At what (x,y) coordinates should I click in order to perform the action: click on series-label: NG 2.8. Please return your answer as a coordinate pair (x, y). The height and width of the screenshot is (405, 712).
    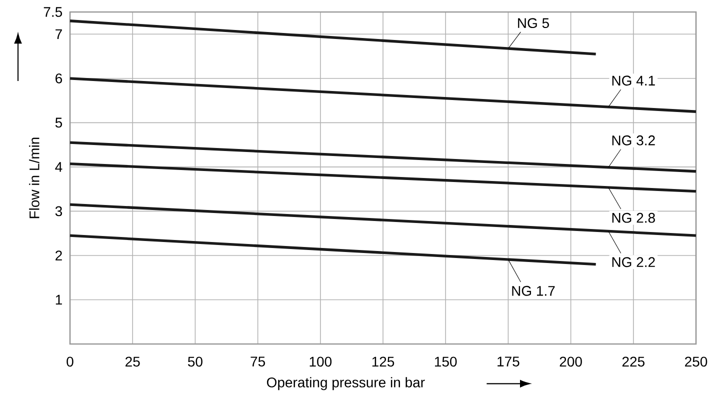
    Looking at the image, I should click on (633, 217).